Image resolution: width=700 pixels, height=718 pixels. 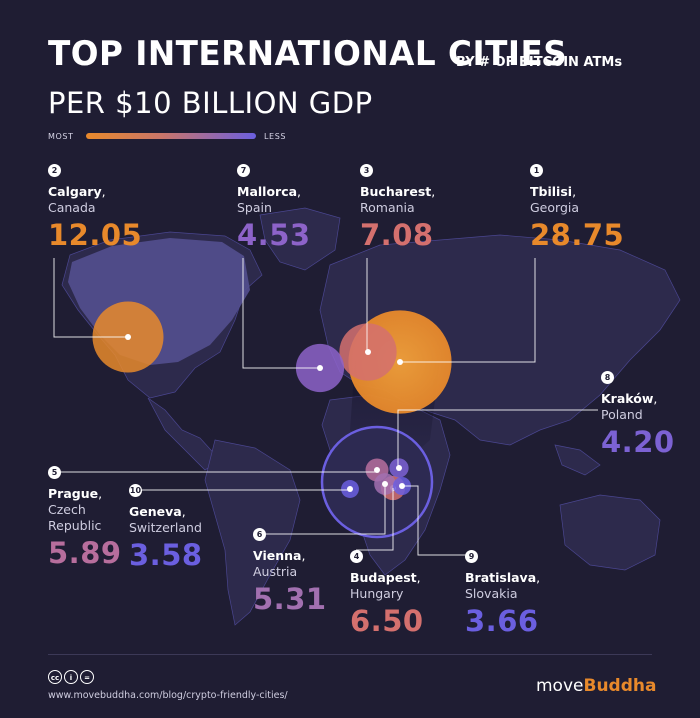 What do you see at coordinates (75, 517) in the screenshot?
I see `country-name: Czech Republic` at bounding box center [75, 517].